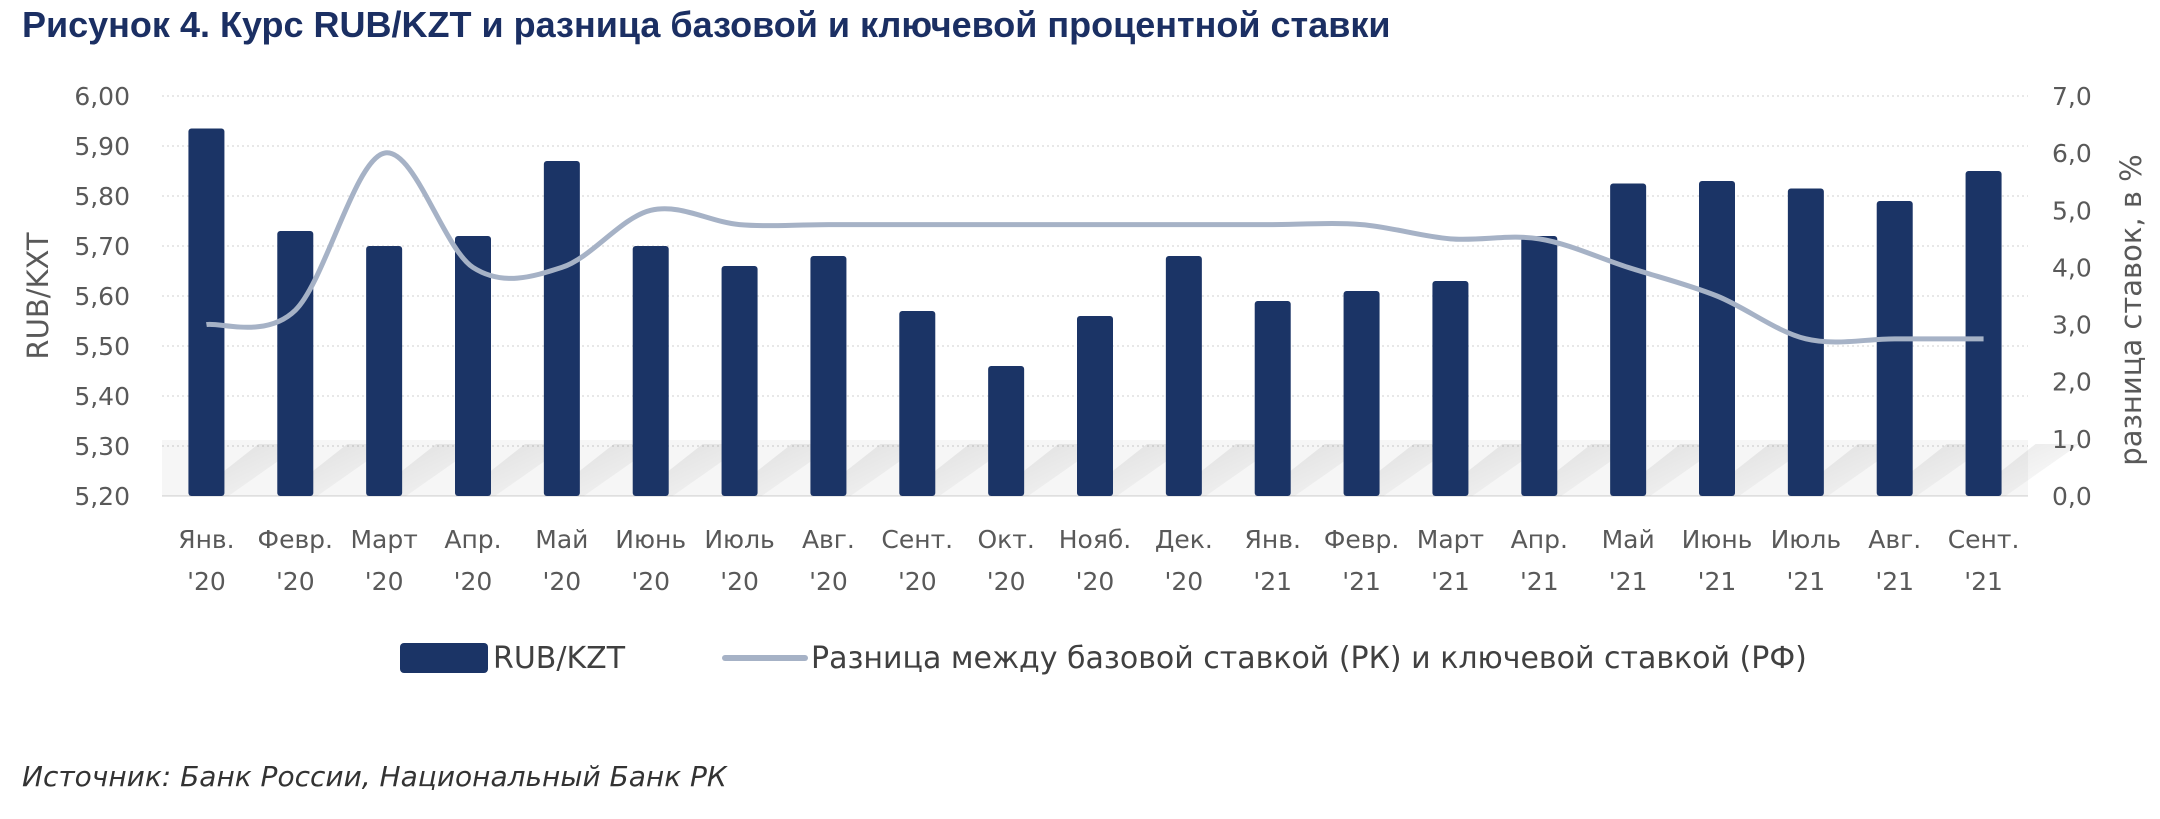 The image size is (2160, 819). I want to click on x-tick-label-month: Окт., so click(1005, 539).